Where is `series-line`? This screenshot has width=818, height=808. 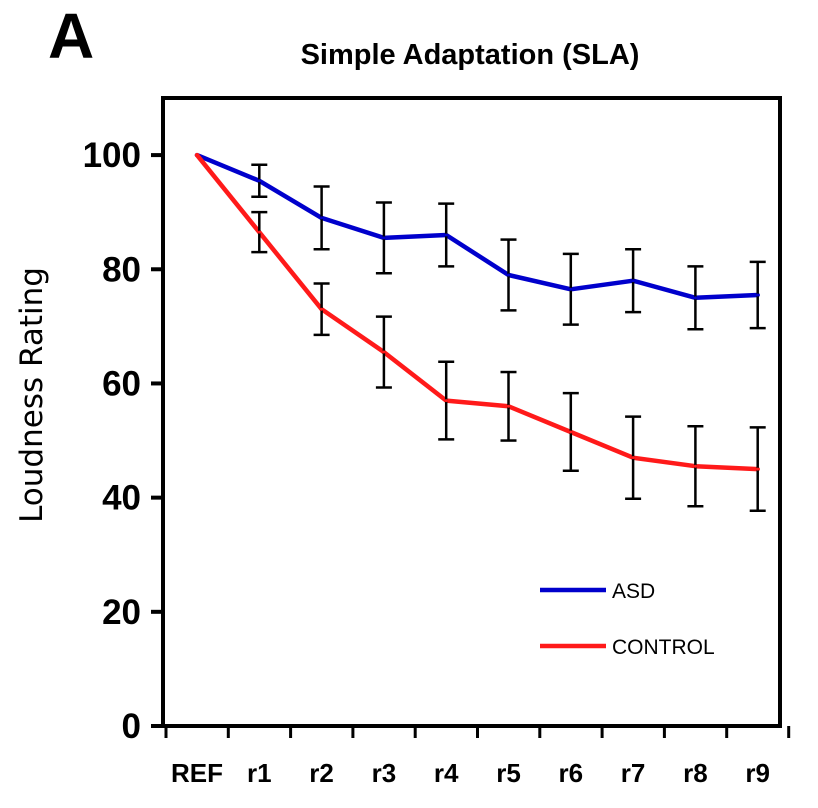 series-line is located at coordinates (477, 226).